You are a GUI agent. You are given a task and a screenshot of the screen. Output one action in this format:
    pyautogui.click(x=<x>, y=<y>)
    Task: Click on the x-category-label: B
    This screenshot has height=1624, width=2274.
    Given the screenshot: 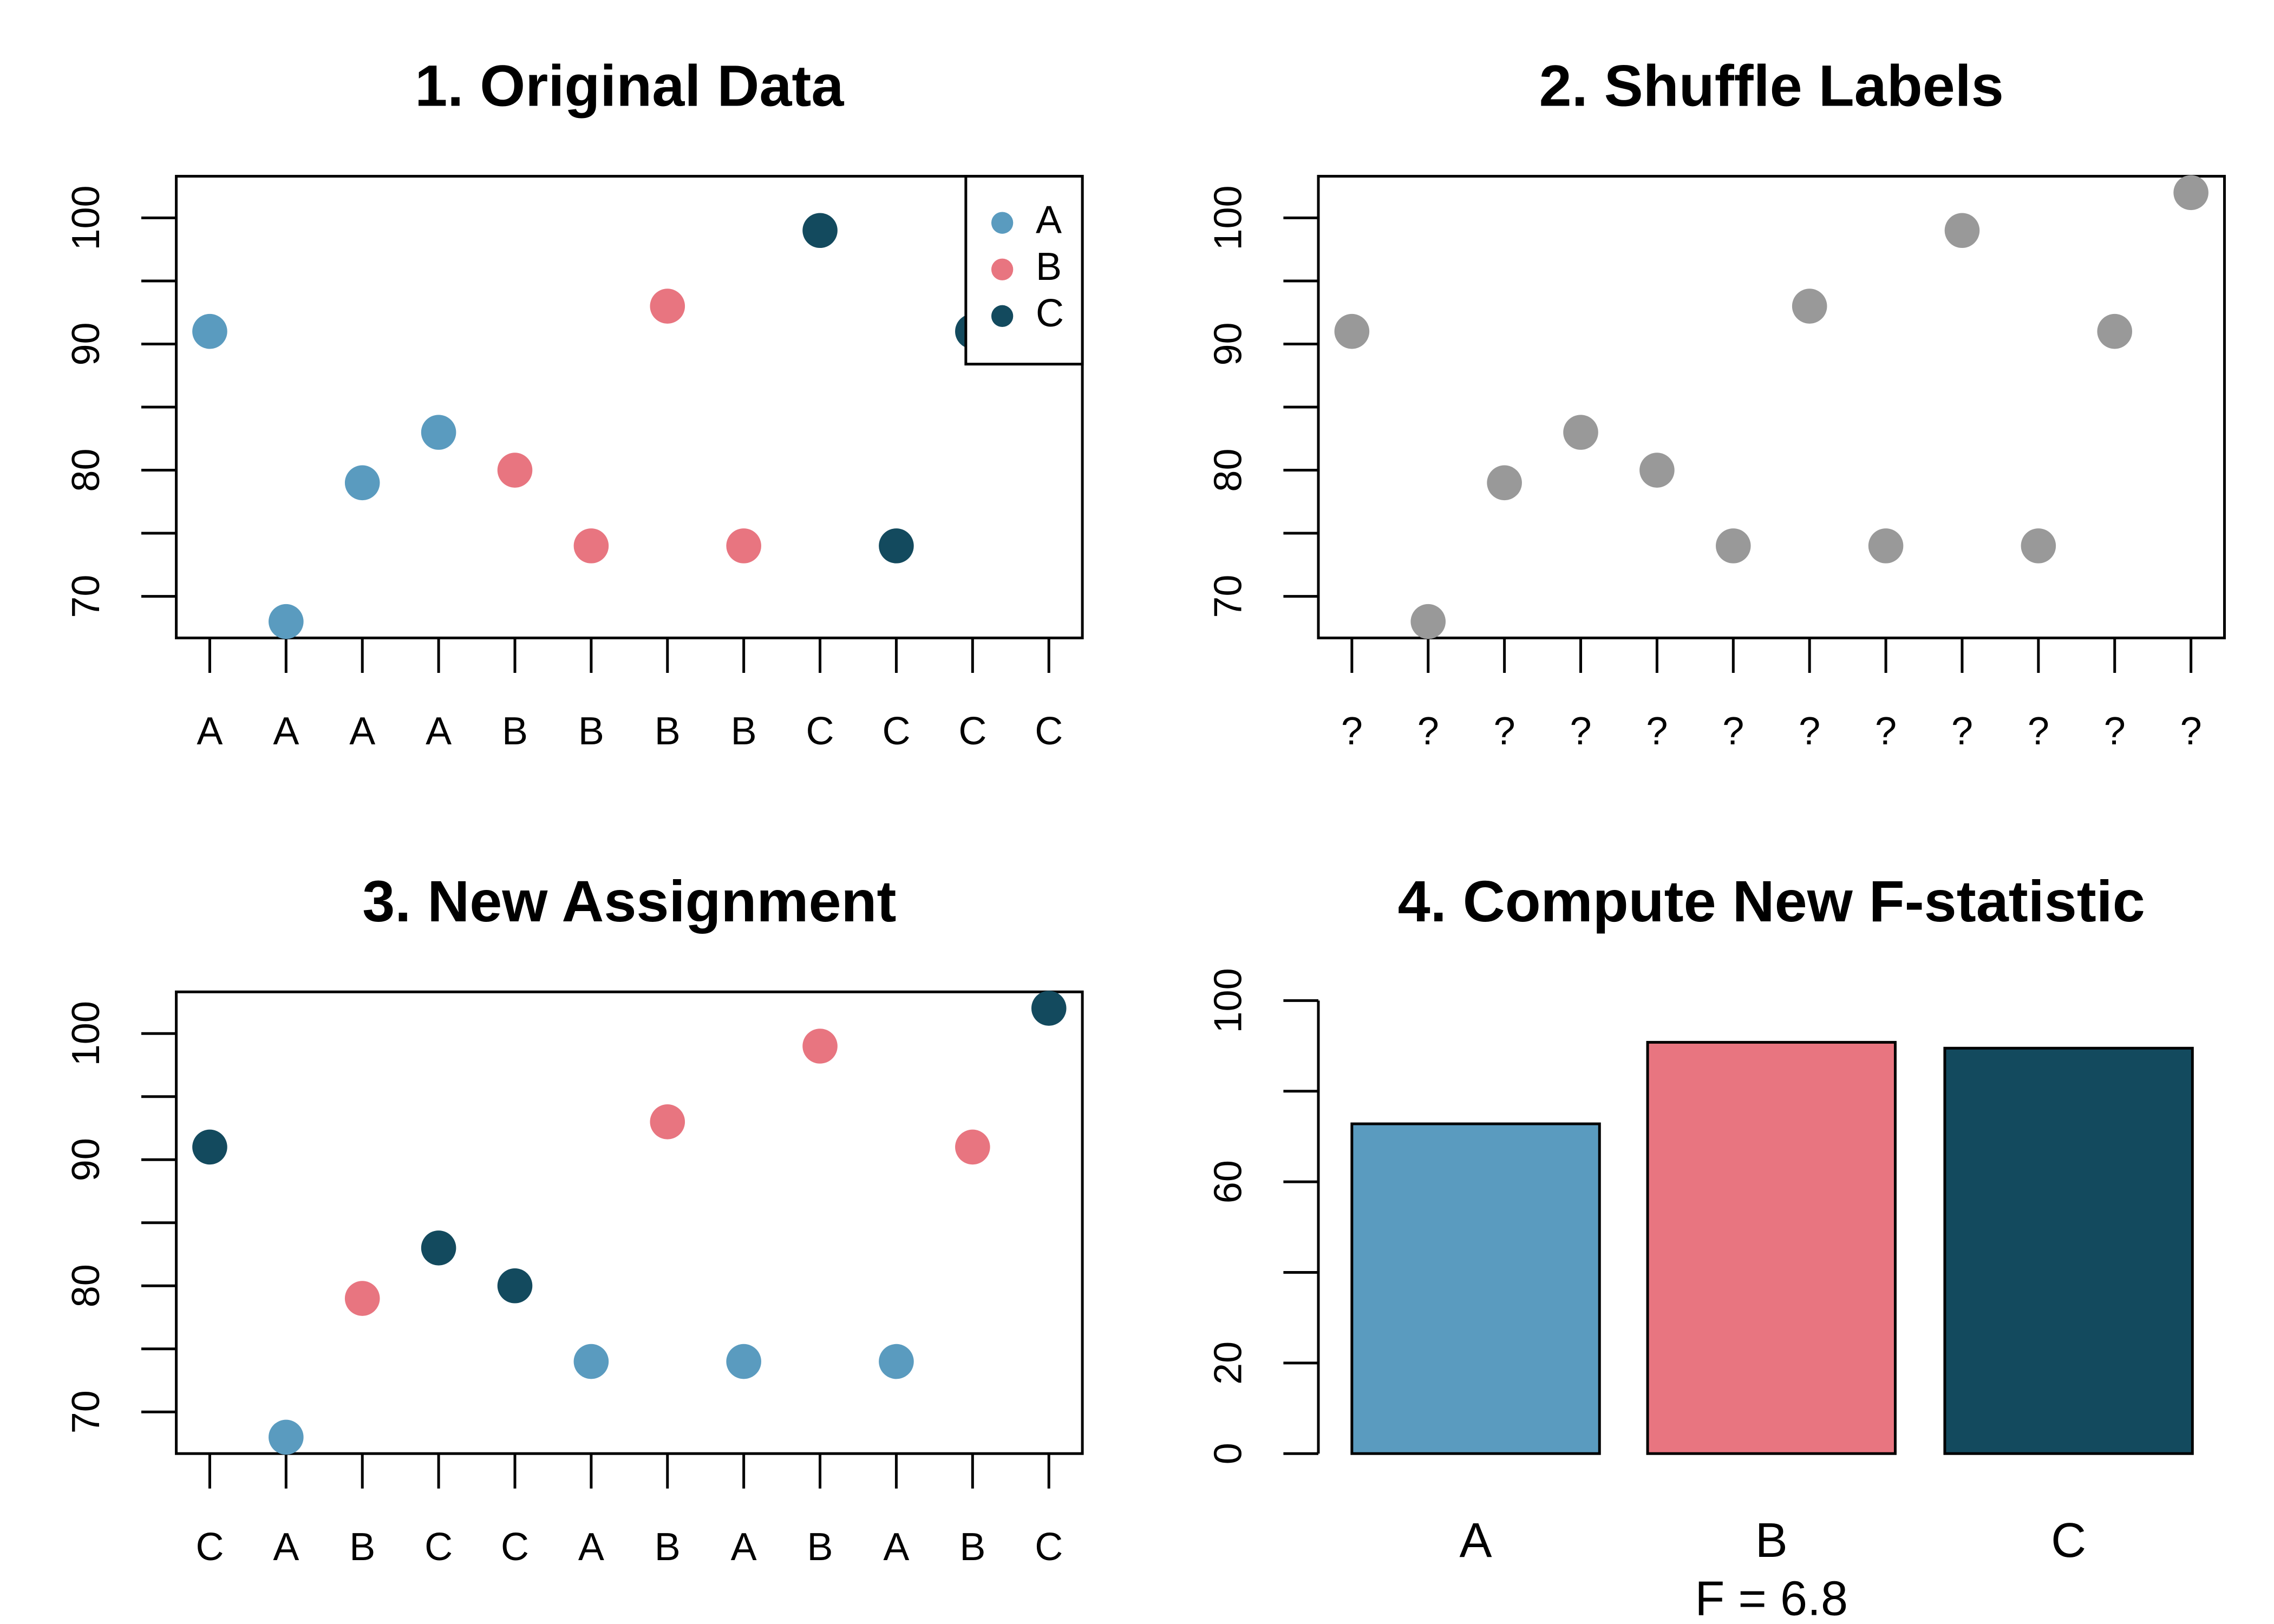 What is the action you would take?
    pyautogui.click(x=1772, y=1541)
    